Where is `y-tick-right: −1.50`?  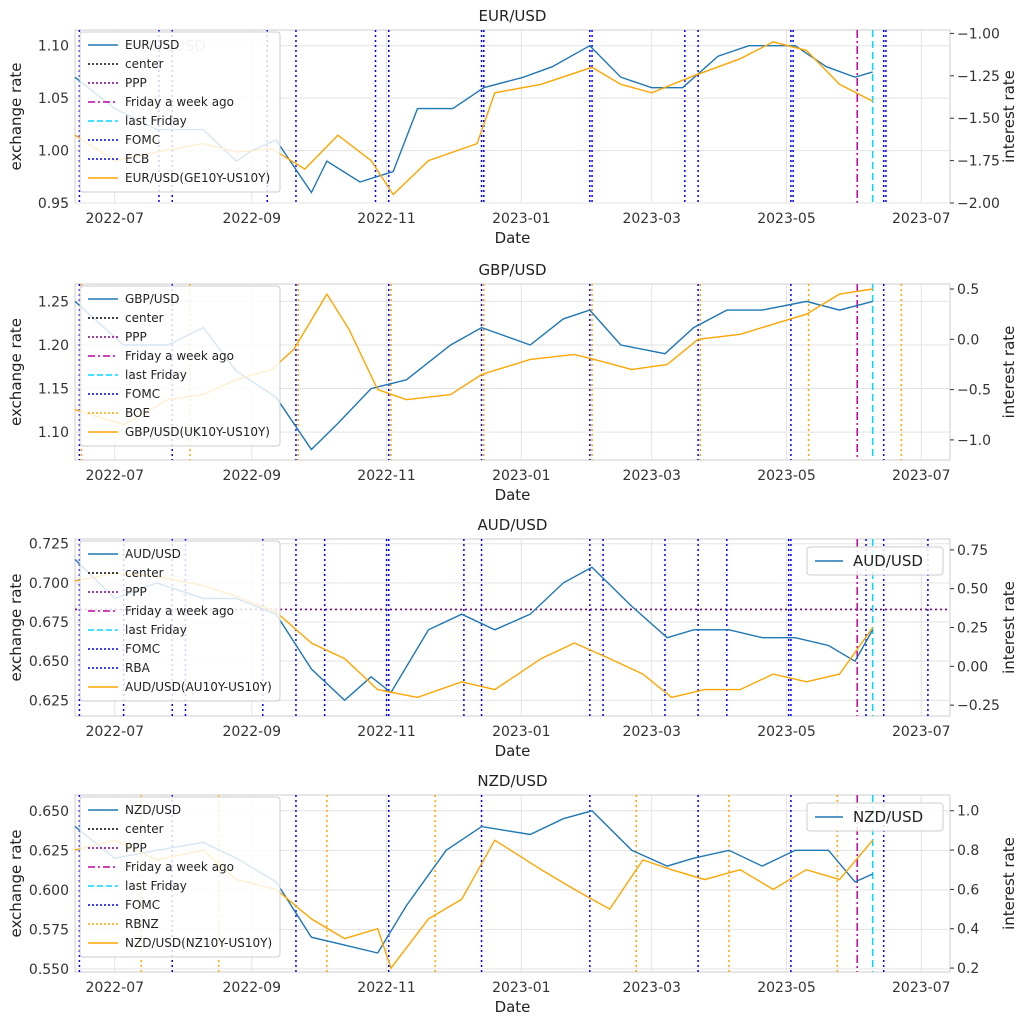
y-tick-right: −1.50 is located at coordinates (978, 119).